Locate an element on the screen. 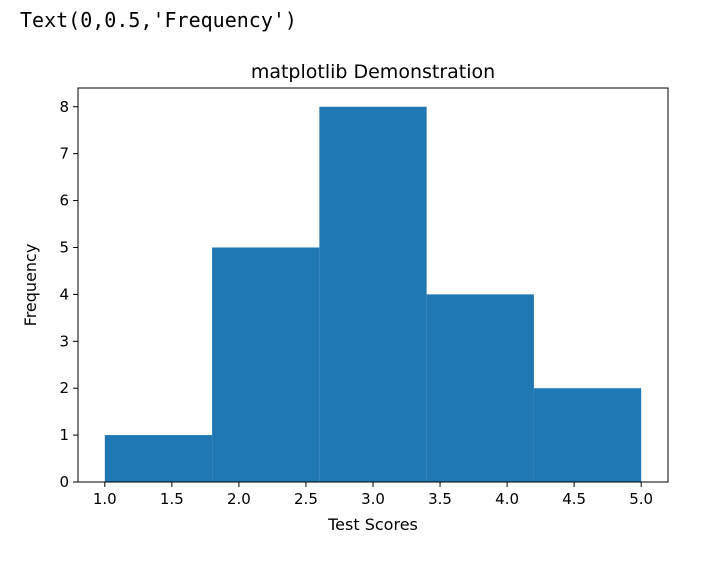 The image size is (708, 562). y-axis-ticks: 0 1 2 3 4 5 6 7 8 is located at coordinates (68, 294).